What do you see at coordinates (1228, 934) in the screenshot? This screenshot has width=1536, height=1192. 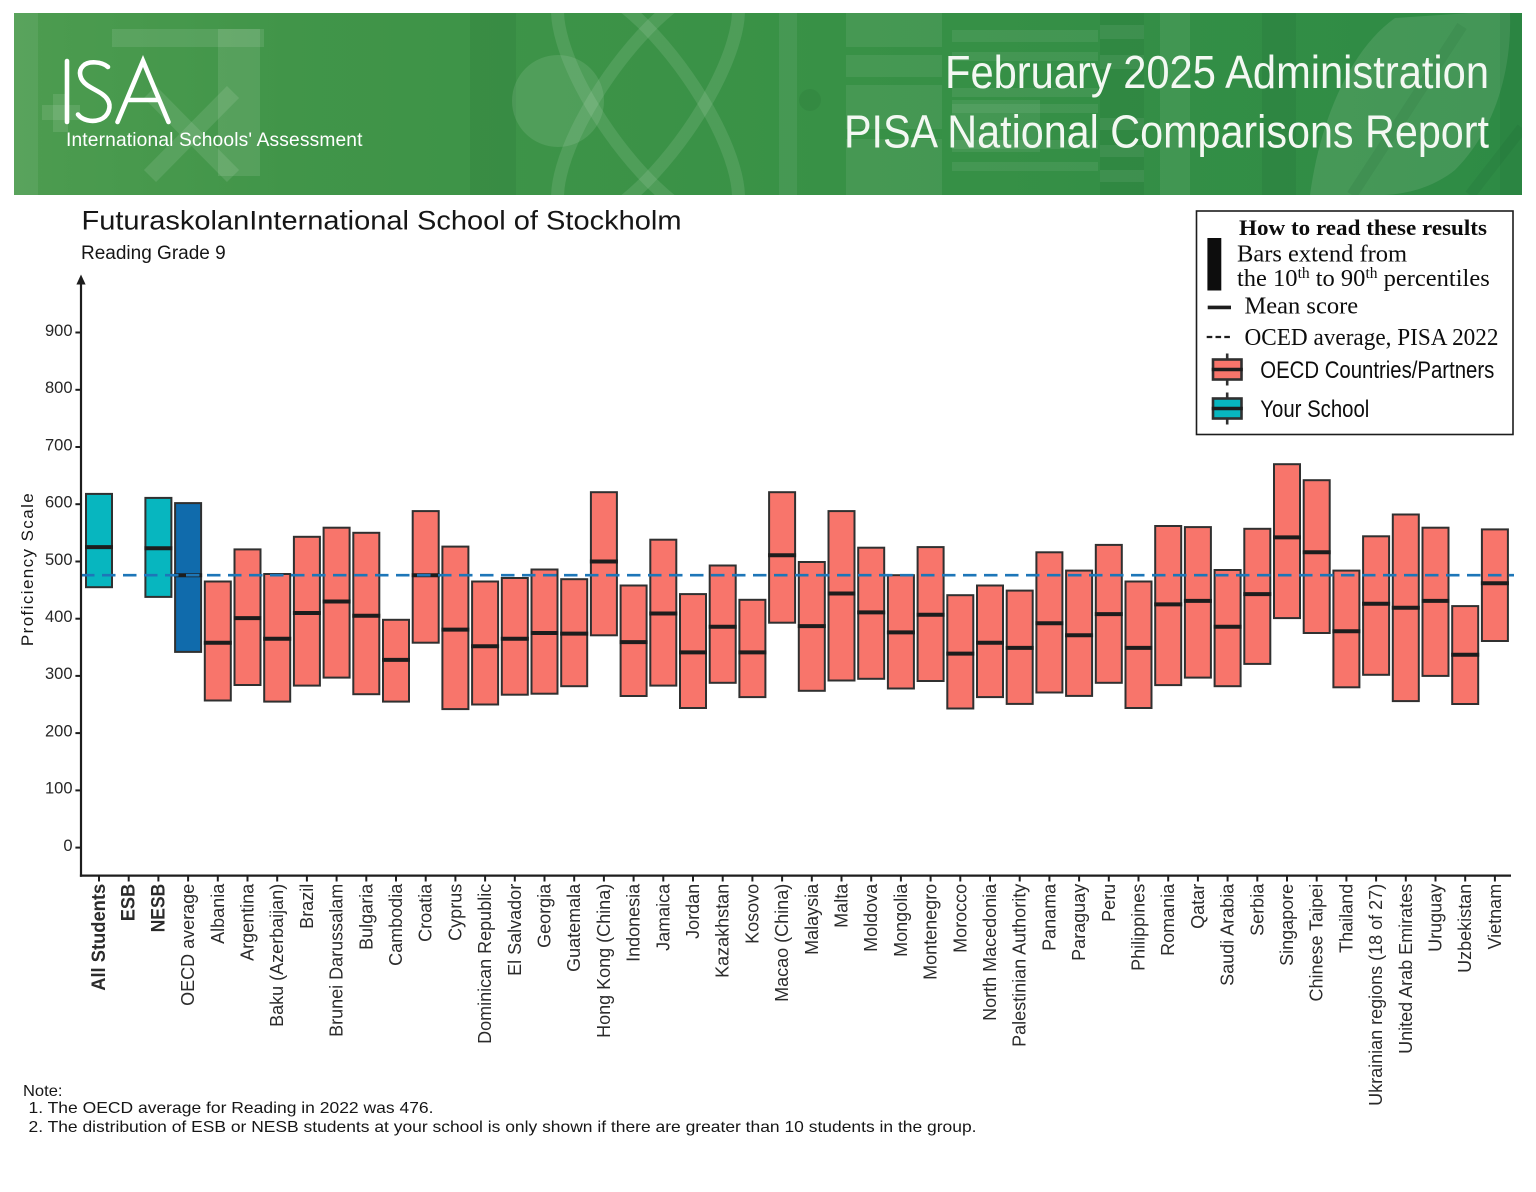 I see `svg-text: Saudi Arabia` at bounding box center [1228, 934].